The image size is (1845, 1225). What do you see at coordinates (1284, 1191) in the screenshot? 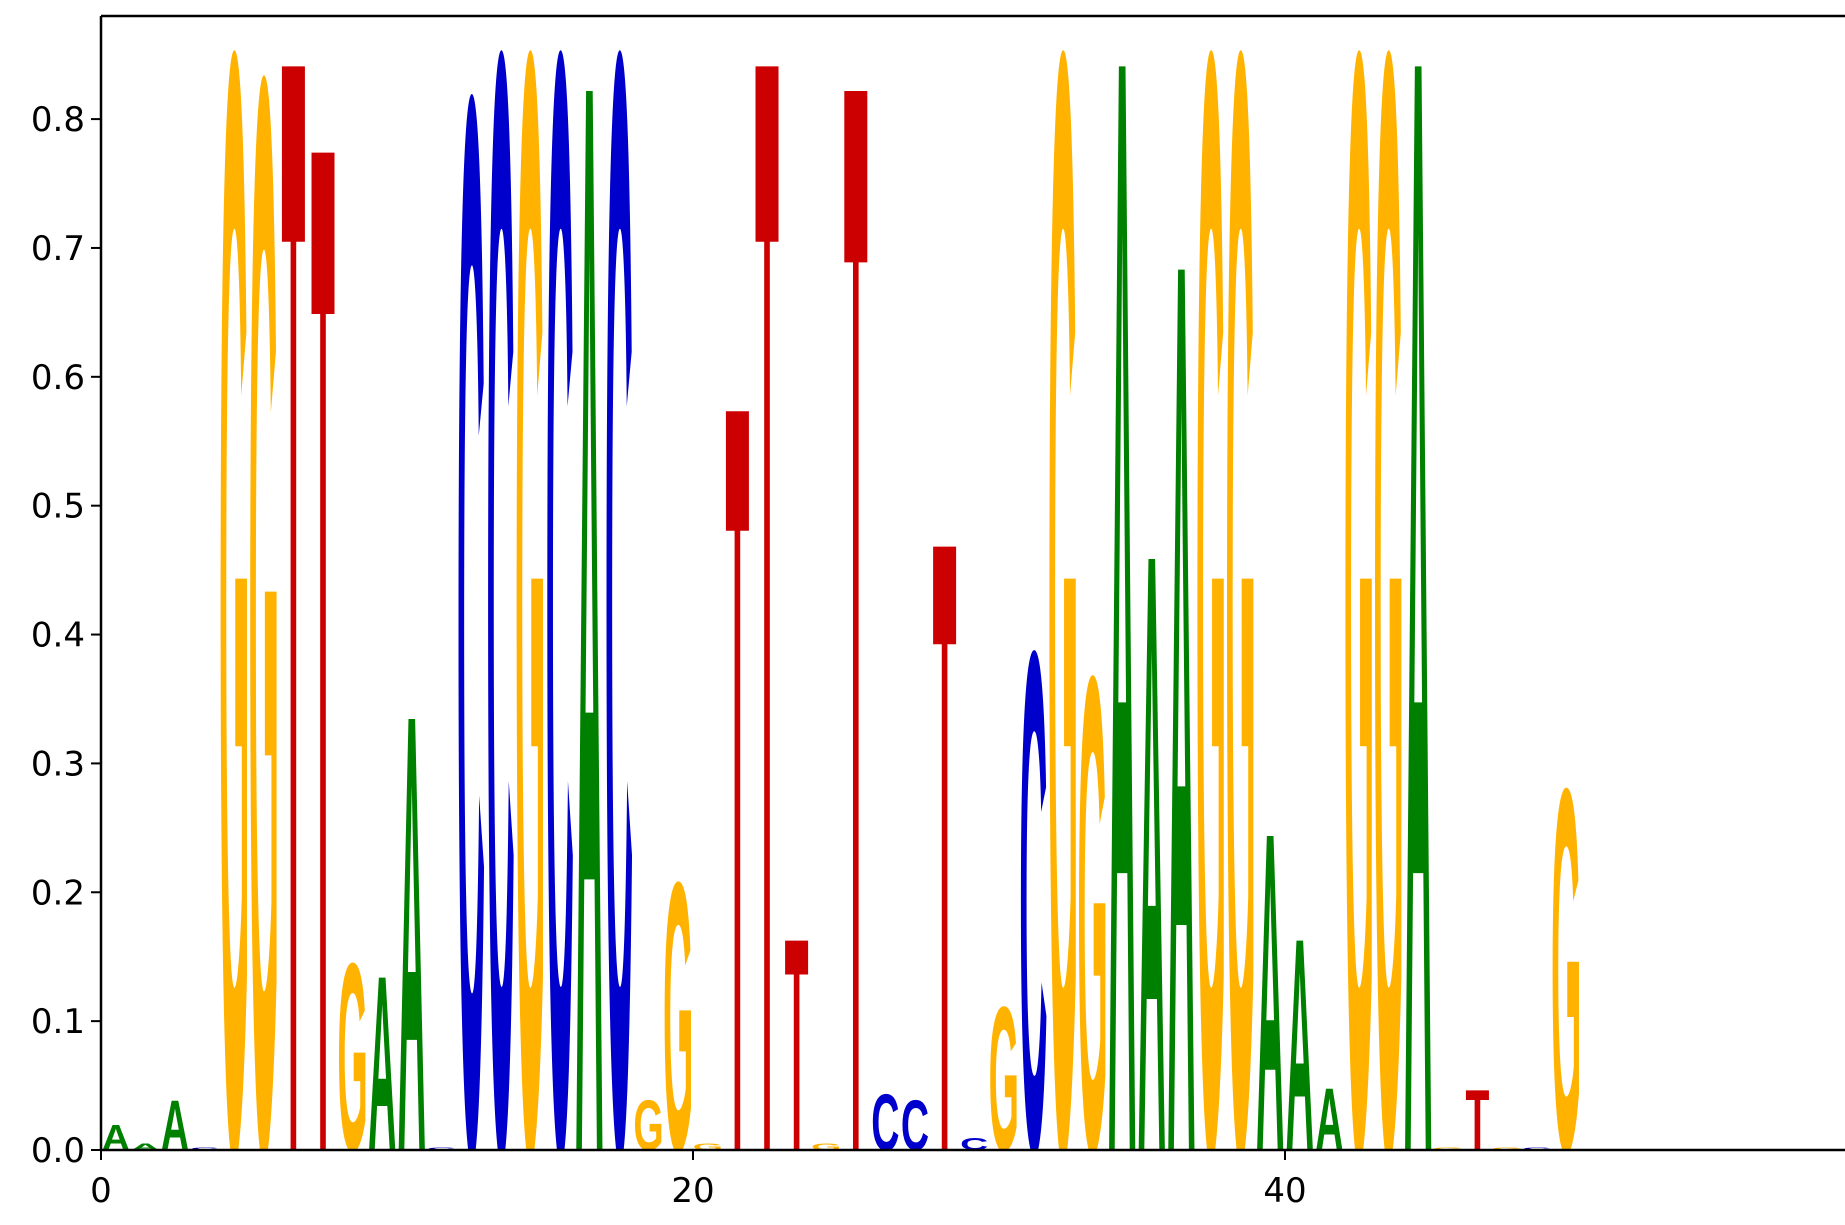
I see `x-tick-label: 40` at bounding box center [1284, 1191].